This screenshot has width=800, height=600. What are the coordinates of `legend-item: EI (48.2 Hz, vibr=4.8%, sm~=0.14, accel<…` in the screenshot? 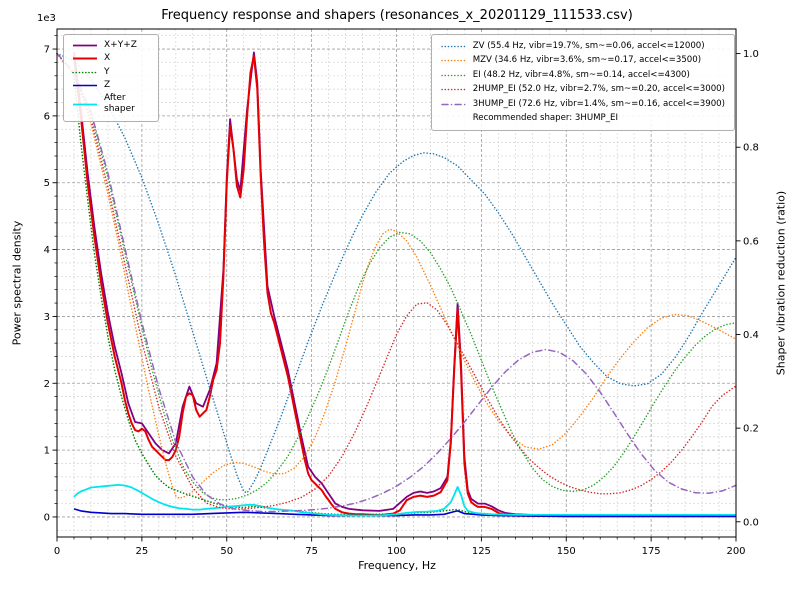 It's located at (582, 75).